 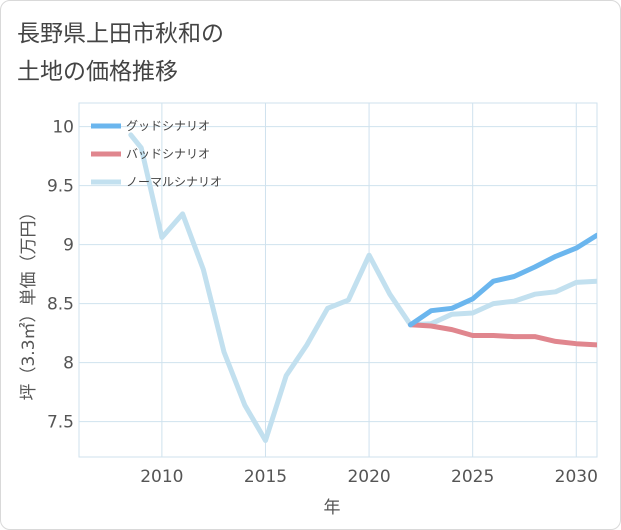 What do you see at coordinates (97, 72) in the screenshot?
I see `chart-title-line2: 土地の価格推移` at bounding box center [97, 72].